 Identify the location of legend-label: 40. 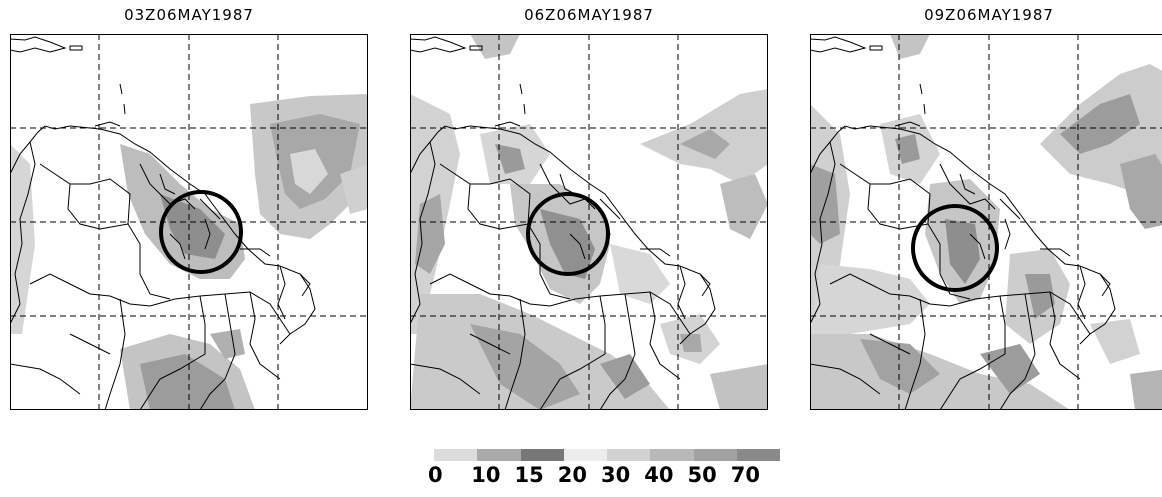
(659, 475).